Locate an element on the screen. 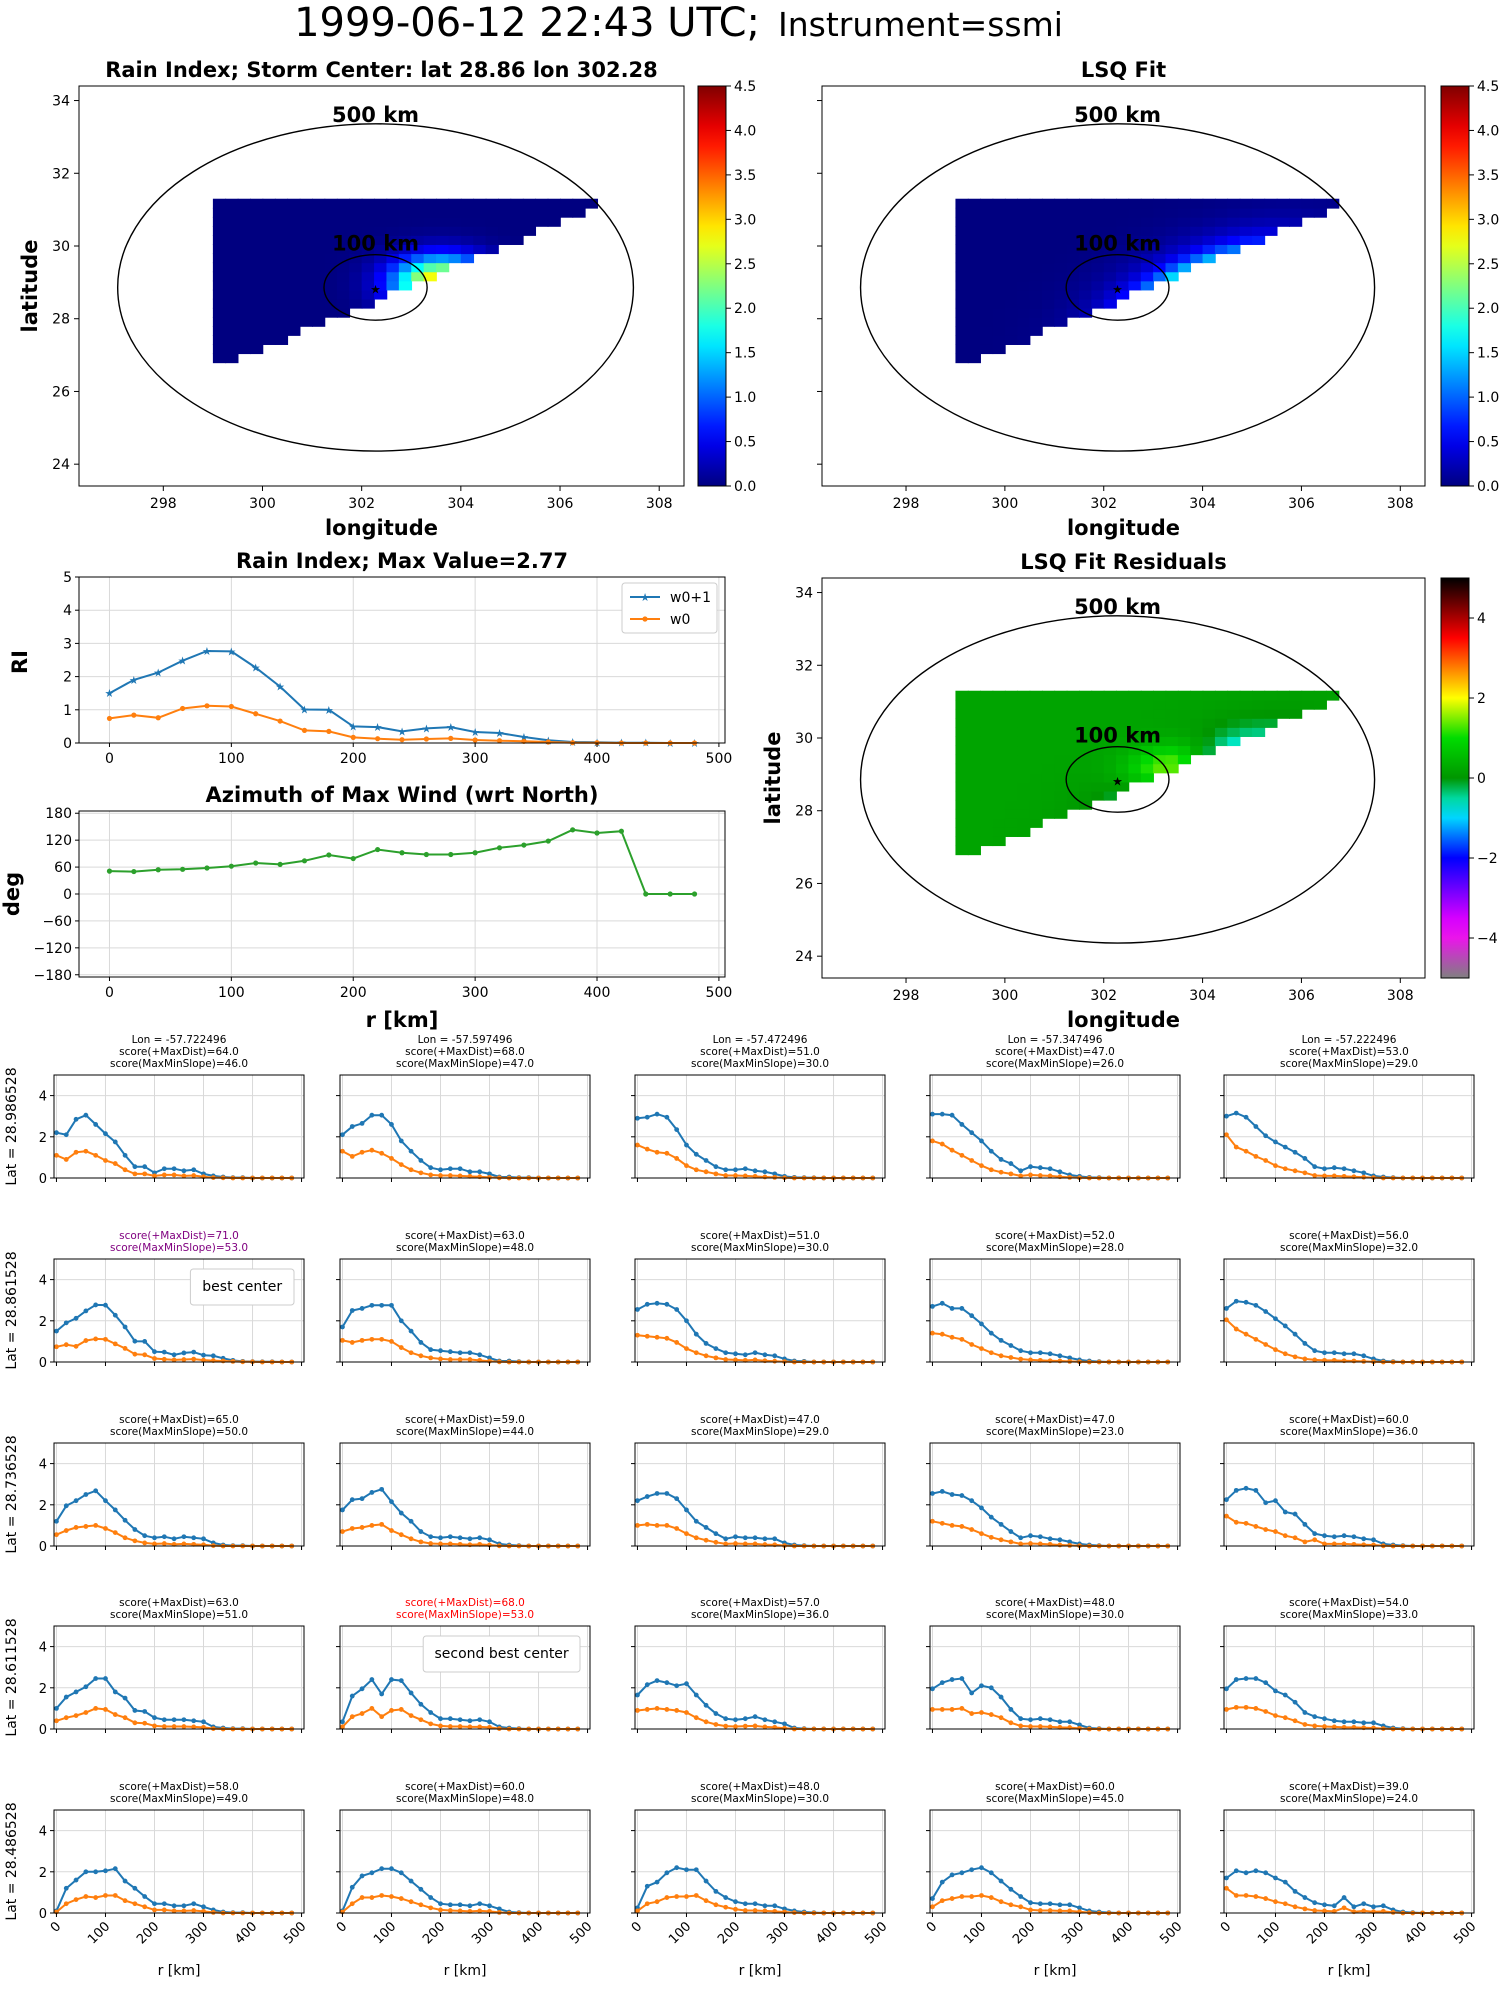  w0plus1-point: ★ is located at coordinates (134, 680).